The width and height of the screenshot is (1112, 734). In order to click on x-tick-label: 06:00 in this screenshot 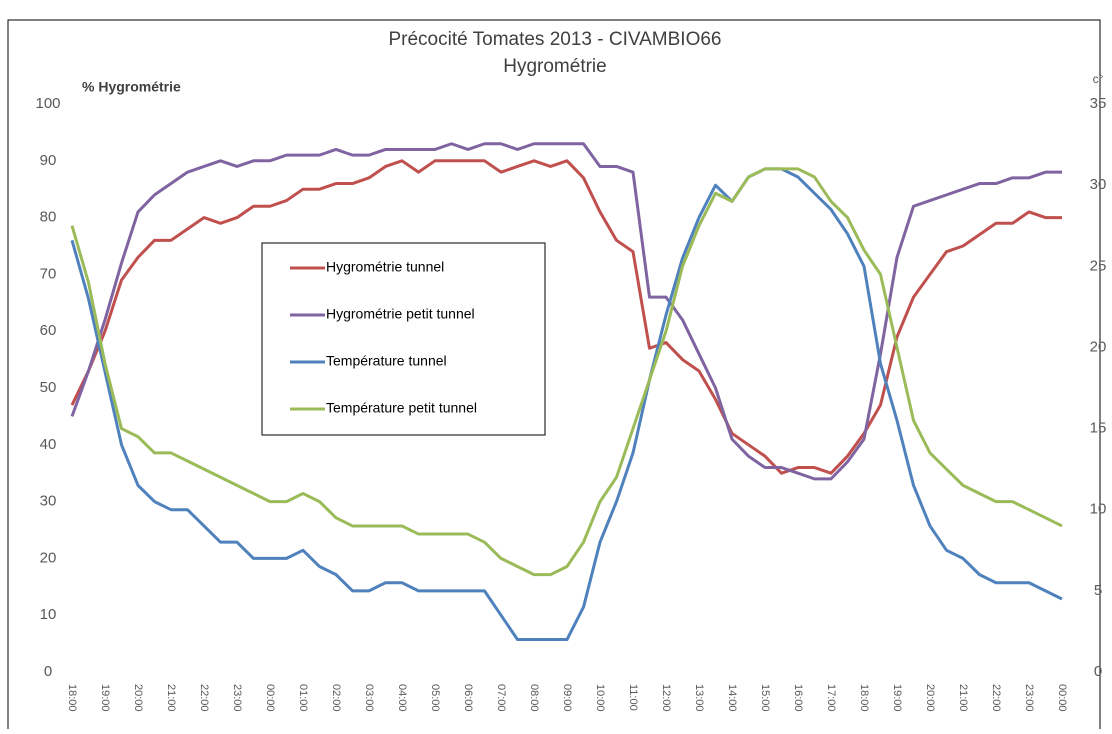, I will do `click(468, 698)`.